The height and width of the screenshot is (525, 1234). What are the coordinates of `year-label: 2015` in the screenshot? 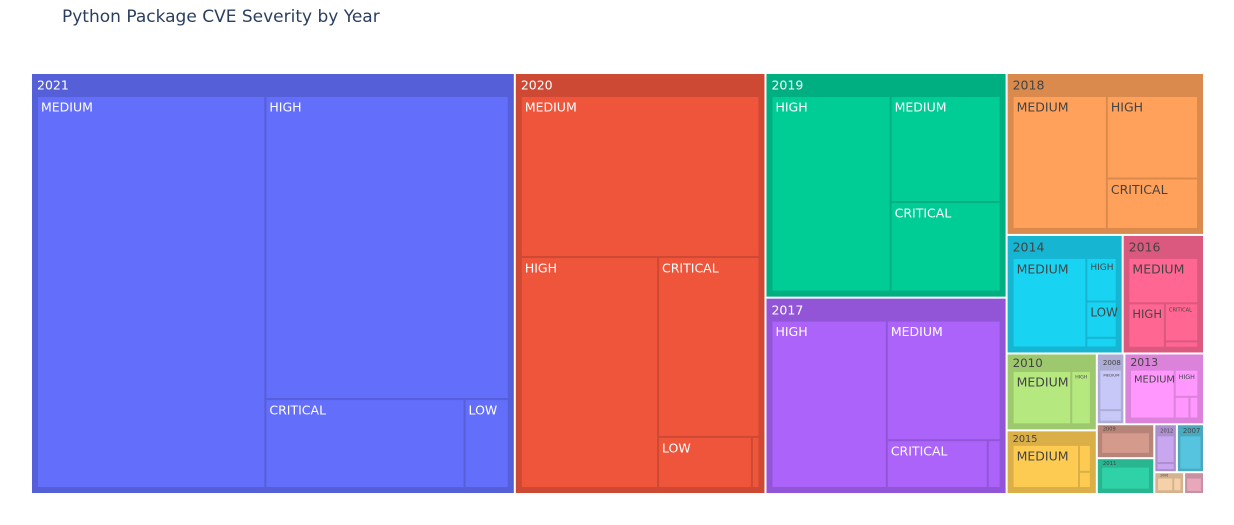 It's located at (1025, 439).